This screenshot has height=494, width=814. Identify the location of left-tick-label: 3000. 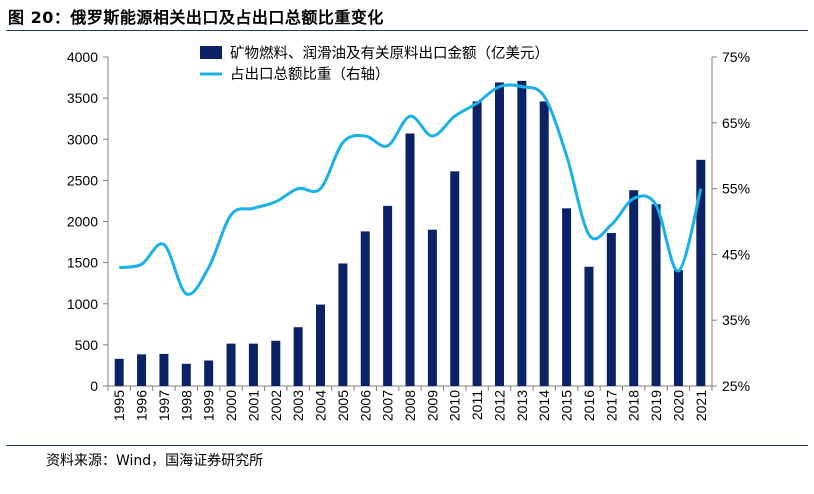
(82, 139).